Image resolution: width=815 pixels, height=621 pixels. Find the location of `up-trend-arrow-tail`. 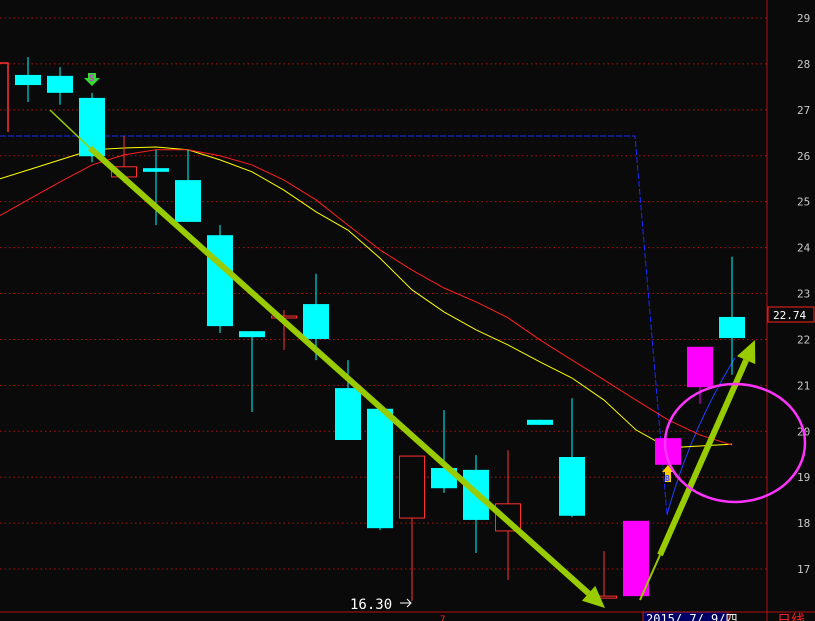

up-trend-arrow-tail is located at coordinates (650, 577).